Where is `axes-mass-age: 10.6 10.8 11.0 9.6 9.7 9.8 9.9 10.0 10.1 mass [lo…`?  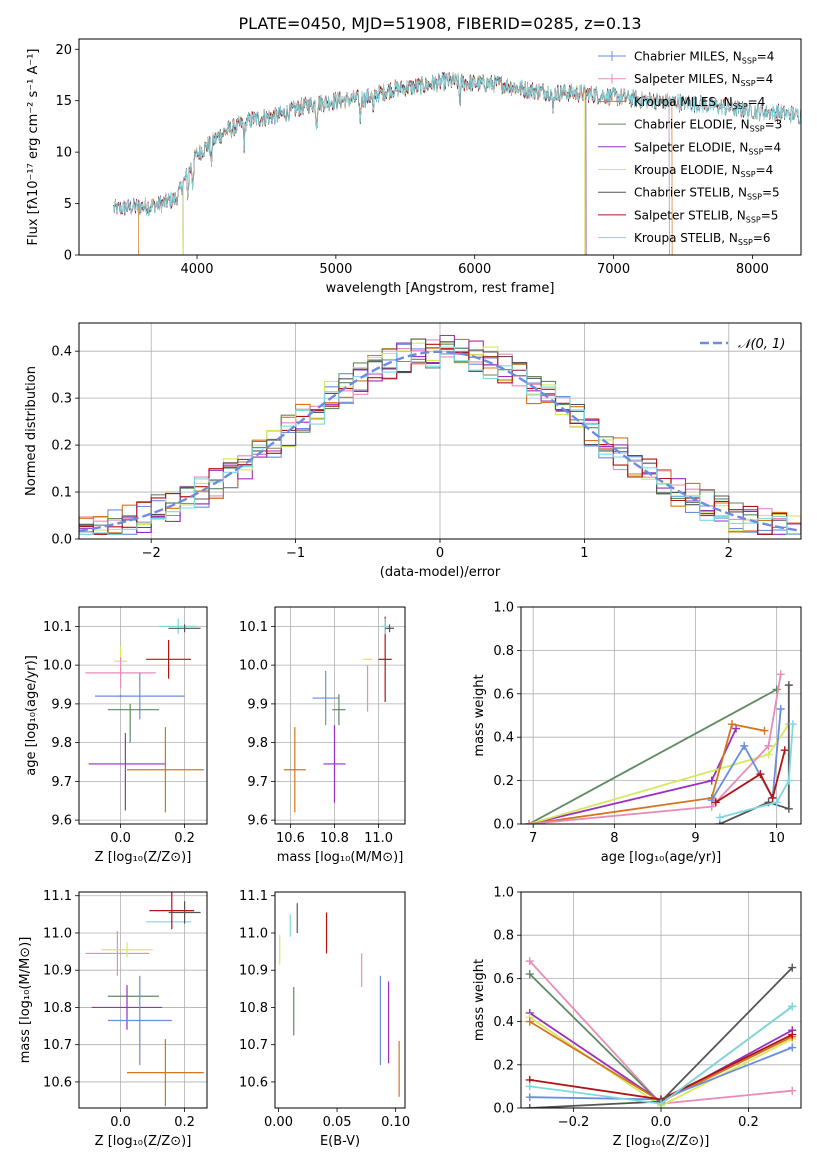 axes-mass-age: 10.6 10.8 11.0 9.6 9.7 9.8 9.9 10.0 10.1 mass [lo… is located at coordinates (322, 735).